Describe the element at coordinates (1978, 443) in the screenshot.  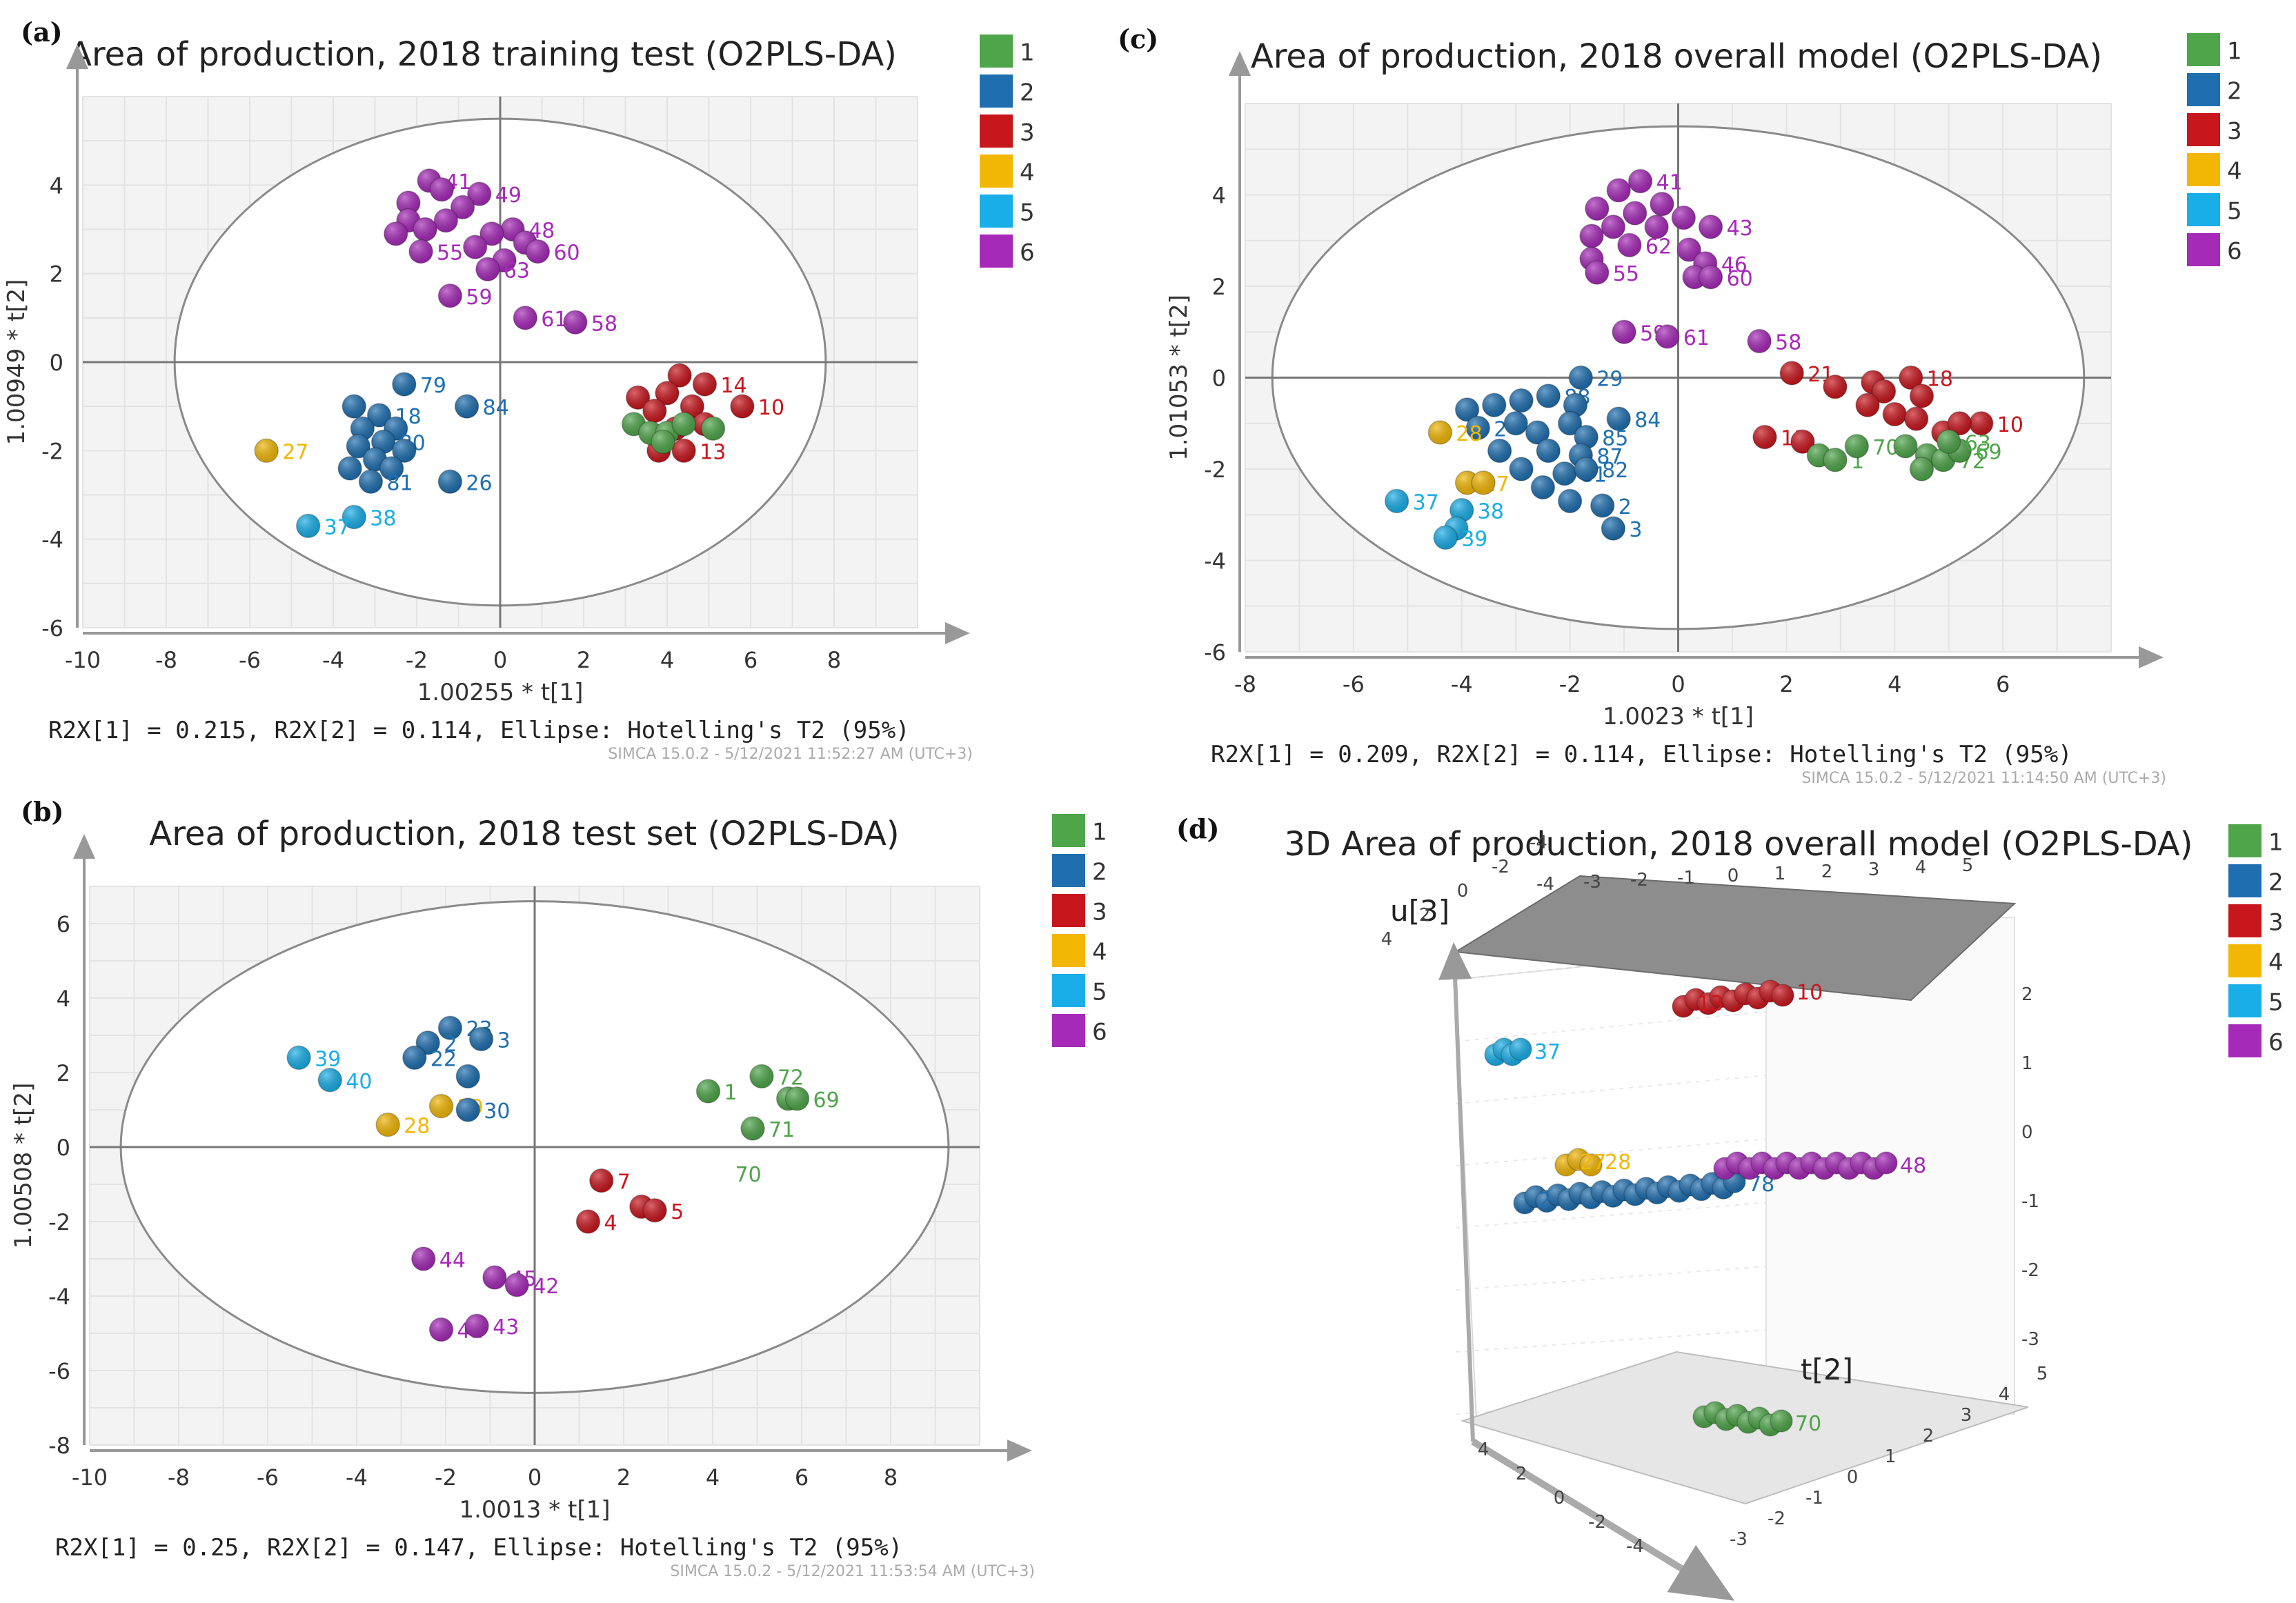
I see `data-point-label: 63` at that location.